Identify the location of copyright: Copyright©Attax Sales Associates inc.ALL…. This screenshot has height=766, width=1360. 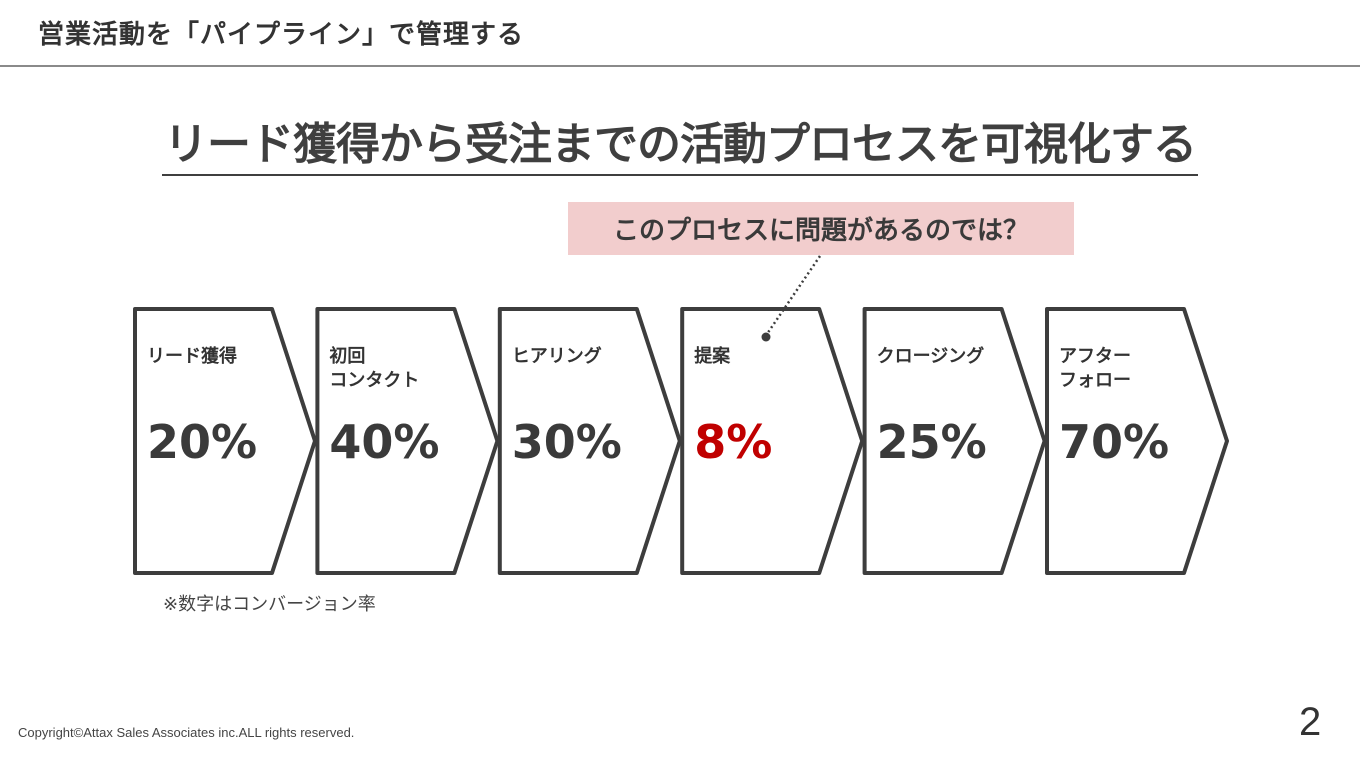
(186, 732).